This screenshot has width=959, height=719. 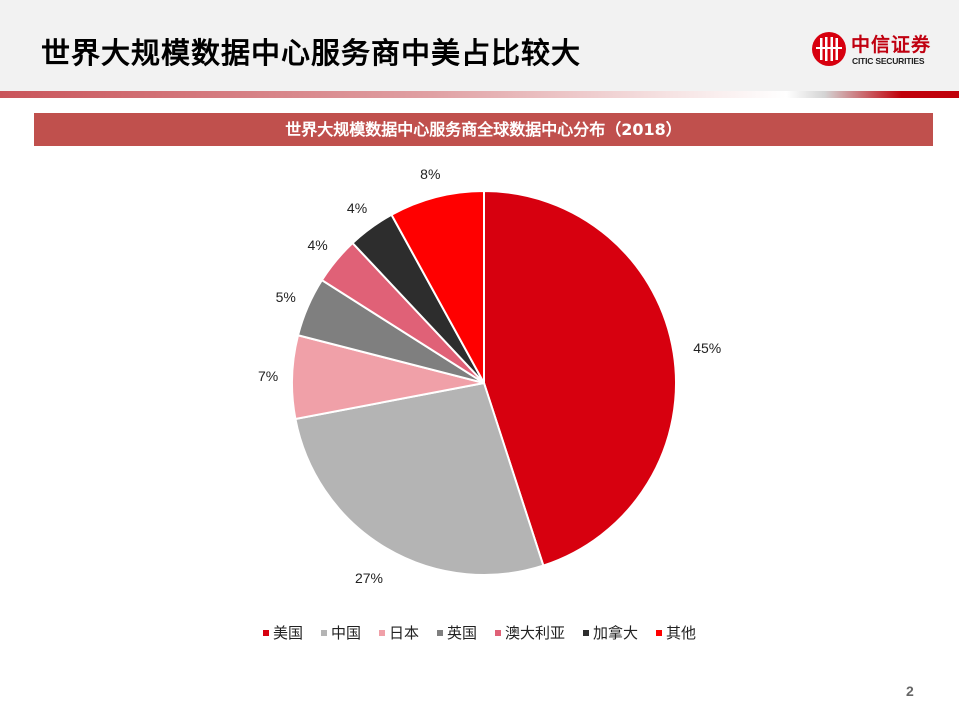 What do you see at coordinates (368, 577) in the screenshot?
I see `data-label: 27%` at bounding box center [368, 577].